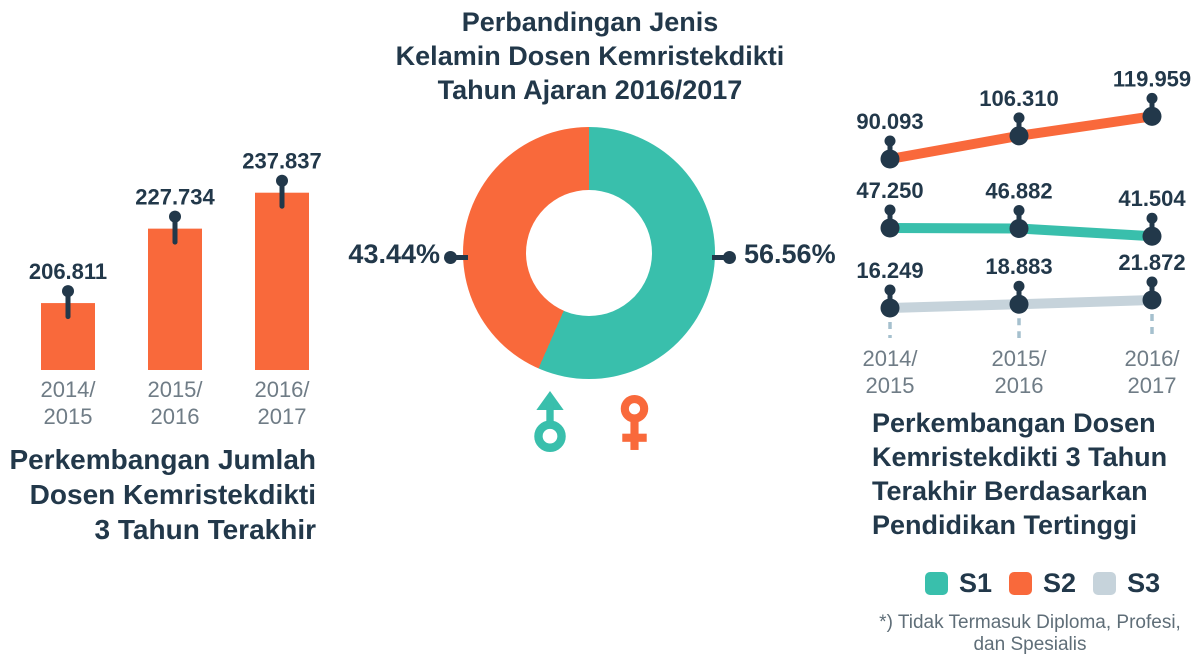 This screenshot has width=1200, height=660. Describe the element at coordinates (1152, 78) in the screenshot. I see `point-value-label: 119.959` at that location.